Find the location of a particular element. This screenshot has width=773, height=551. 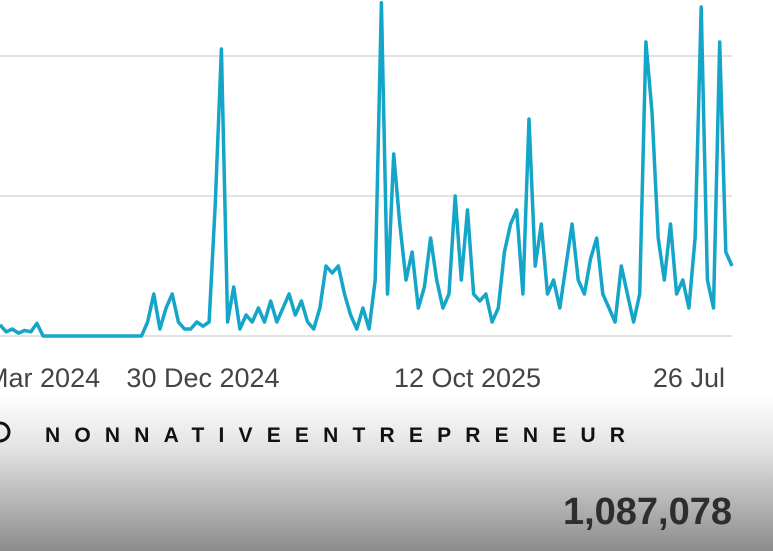

x-tick-label: Mar 2024 is located at coordinates (50, 378).